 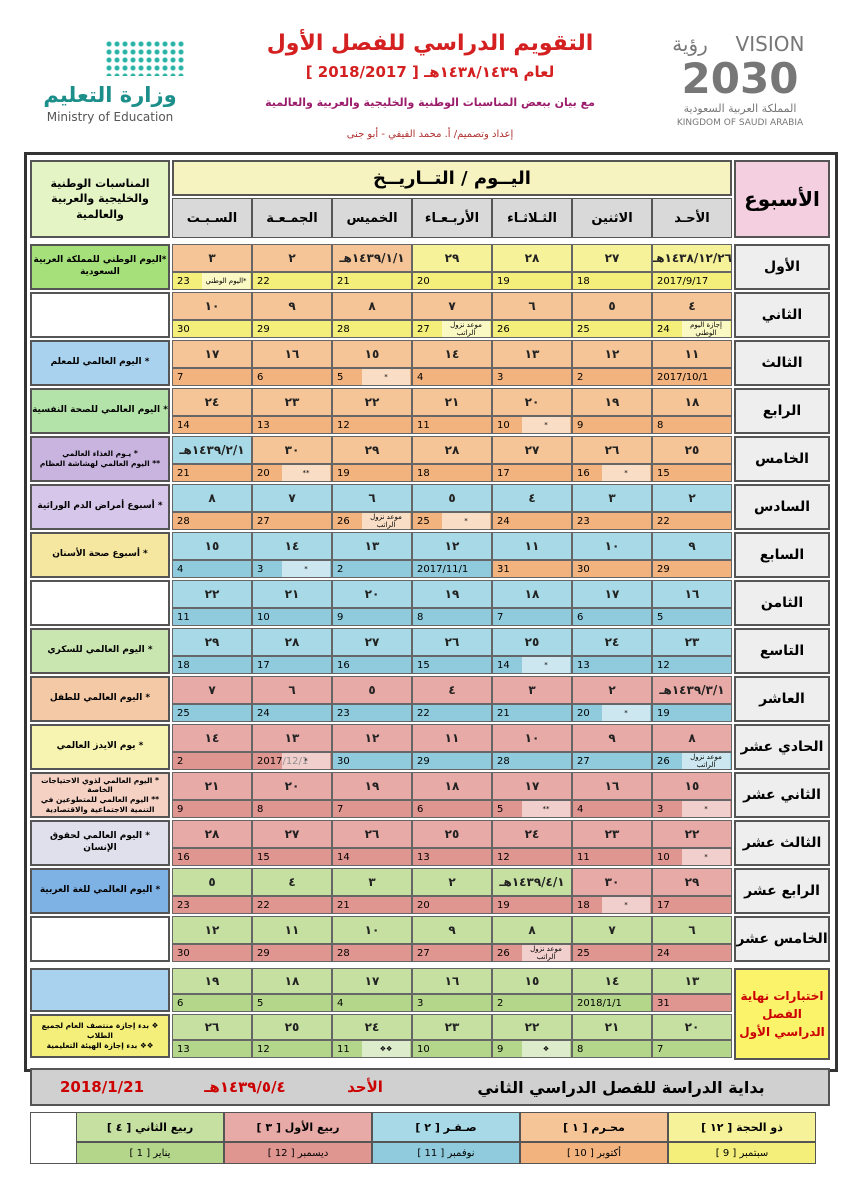 What do you see at coordinates (692, 306) in the screenshot?
I see `hijri: ٤` at bounding box center [692, 306].